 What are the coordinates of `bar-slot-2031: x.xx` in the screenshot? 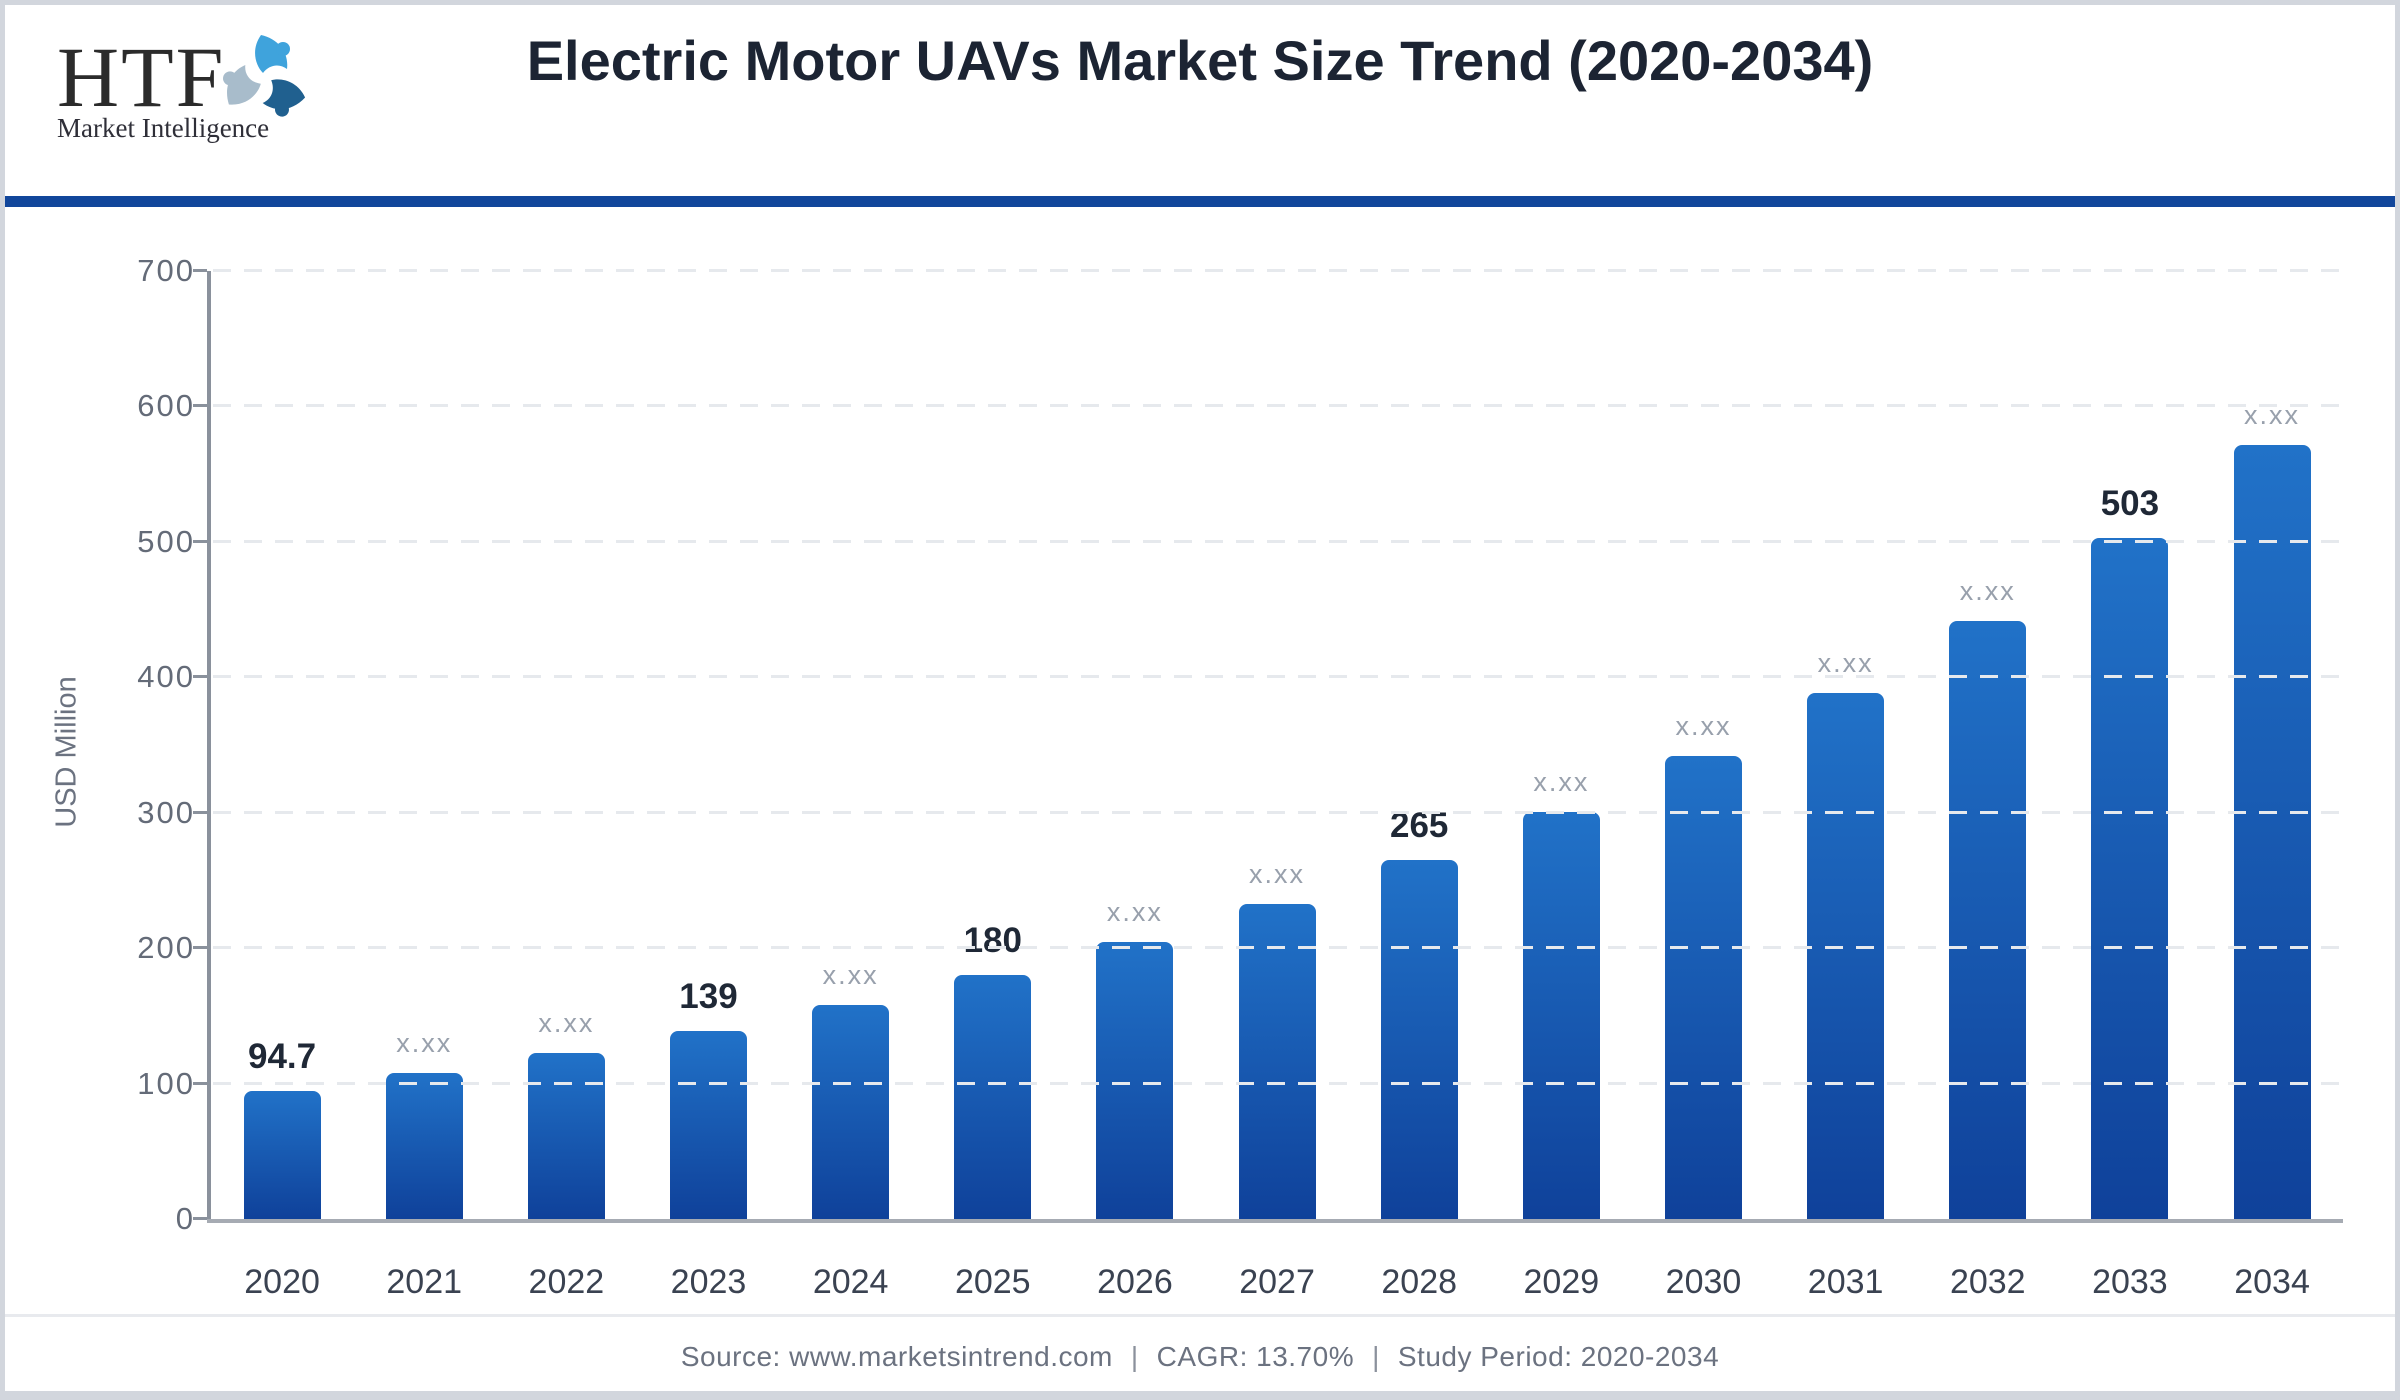 It's located at (1846, 745).